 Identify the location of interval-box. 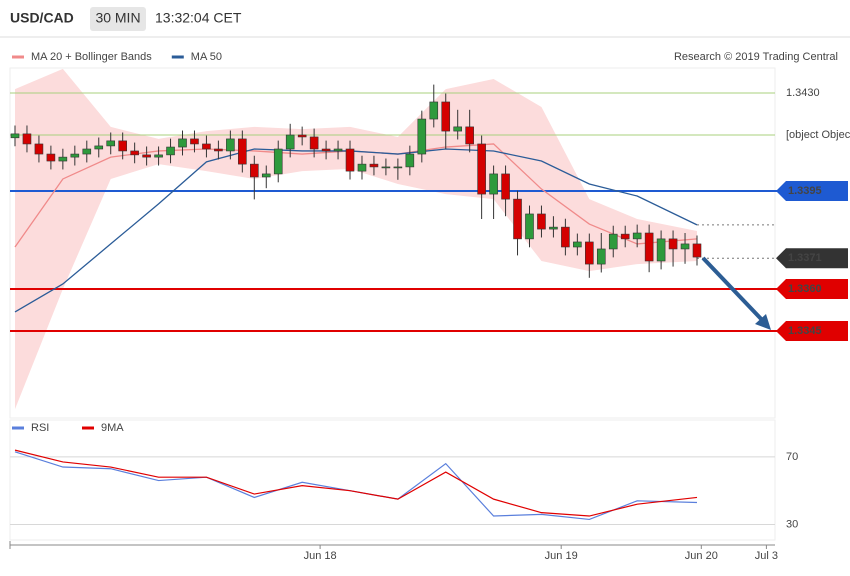
(118, 19).